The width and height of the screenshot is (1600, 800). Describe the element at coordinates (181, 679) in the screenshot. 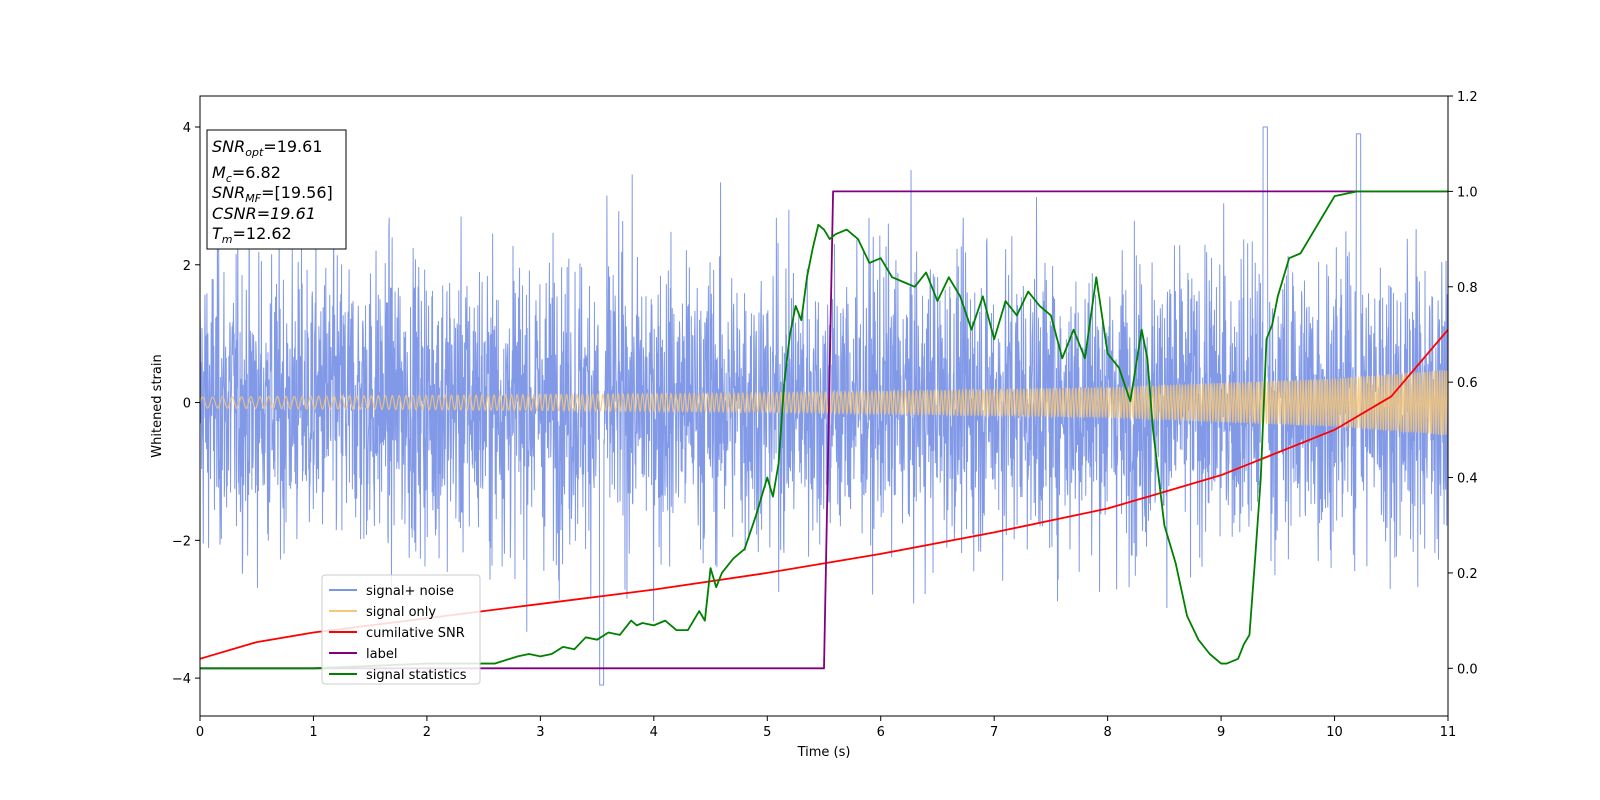

I see `y-left-tick-label: −4` at that location.